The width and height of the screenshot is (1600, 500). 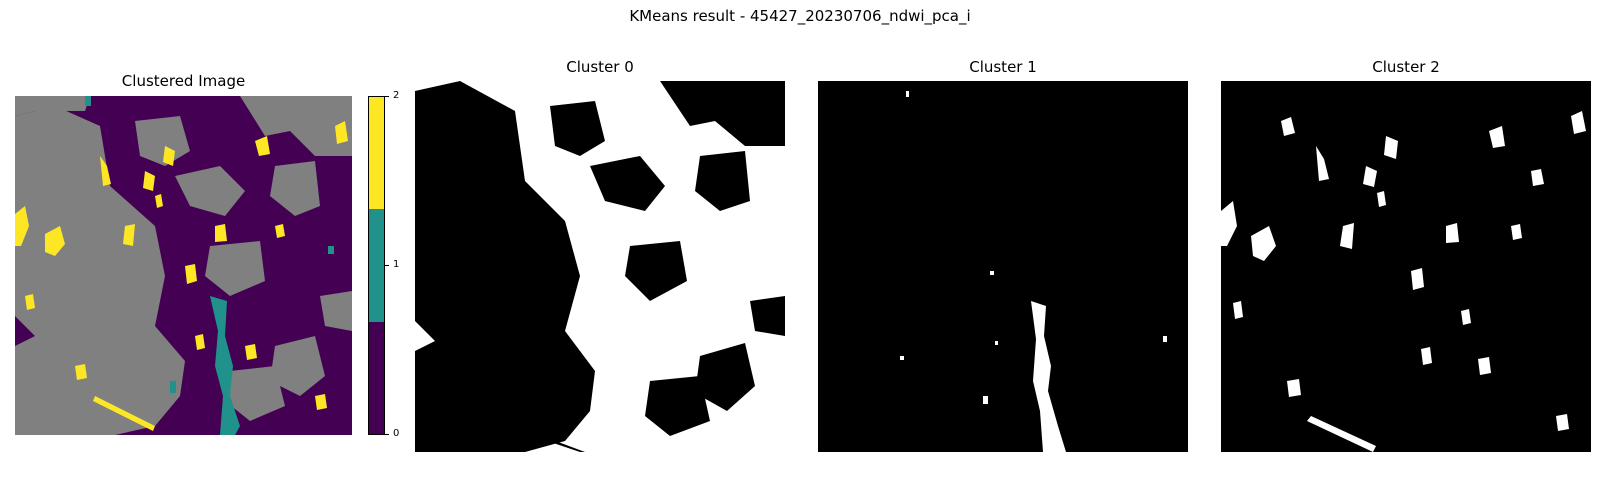 I want to click on colorbar-label-0: 0, so click(x=396, y=433).